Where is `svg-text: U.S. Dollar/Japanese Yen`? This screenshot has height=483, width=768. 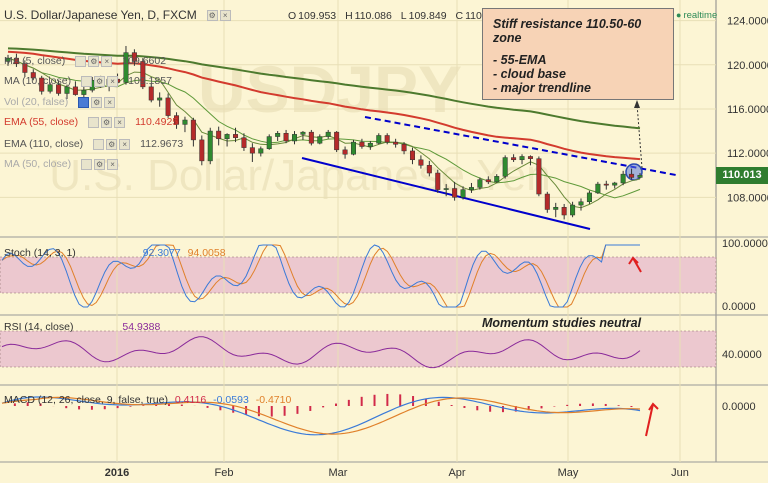
svg-text: U.S. Dollar/Japanese Yen is located at coordinates (299, 175).